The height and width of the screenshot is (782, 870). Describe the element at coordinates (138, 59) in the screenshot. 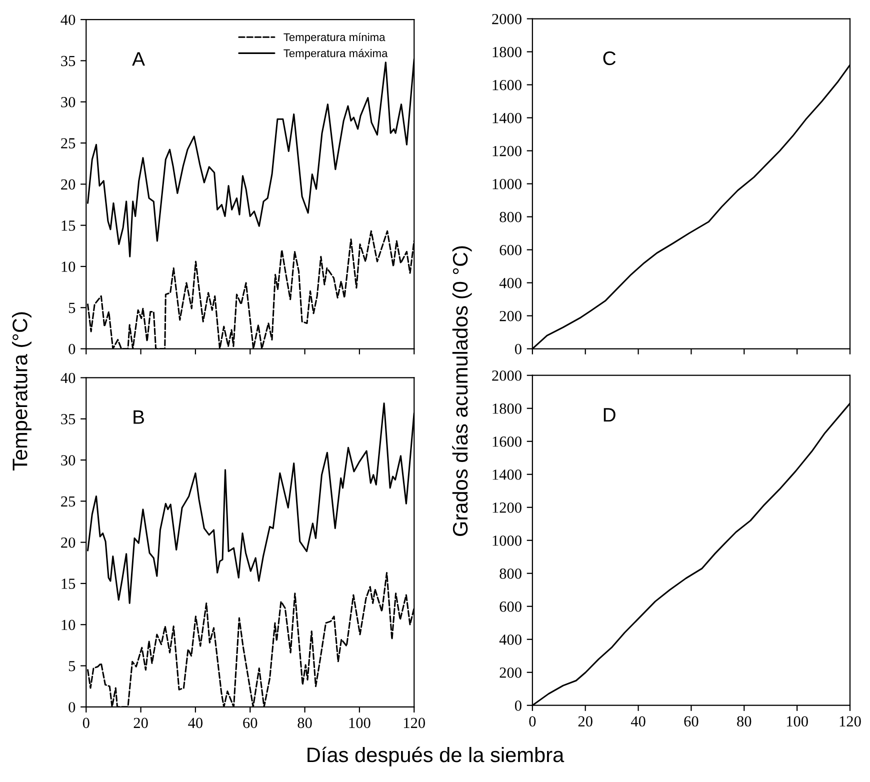

I see `text: A` at that location.